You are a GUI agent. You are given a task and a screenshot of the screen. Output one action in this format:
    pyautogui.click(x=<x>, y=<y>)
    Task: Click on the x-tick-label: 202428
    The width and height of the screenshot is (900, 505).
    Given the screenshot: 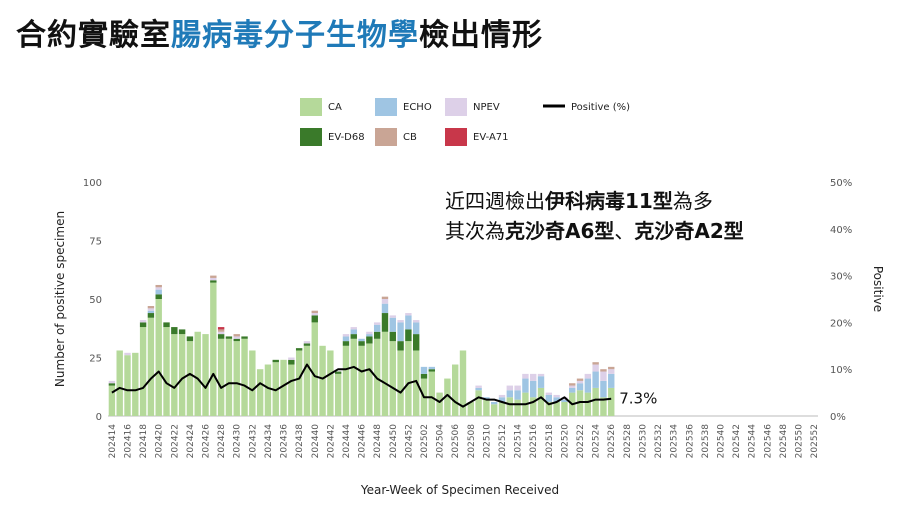 What is the action you would take?
    pyautogui.click(x=222, y=441)
    